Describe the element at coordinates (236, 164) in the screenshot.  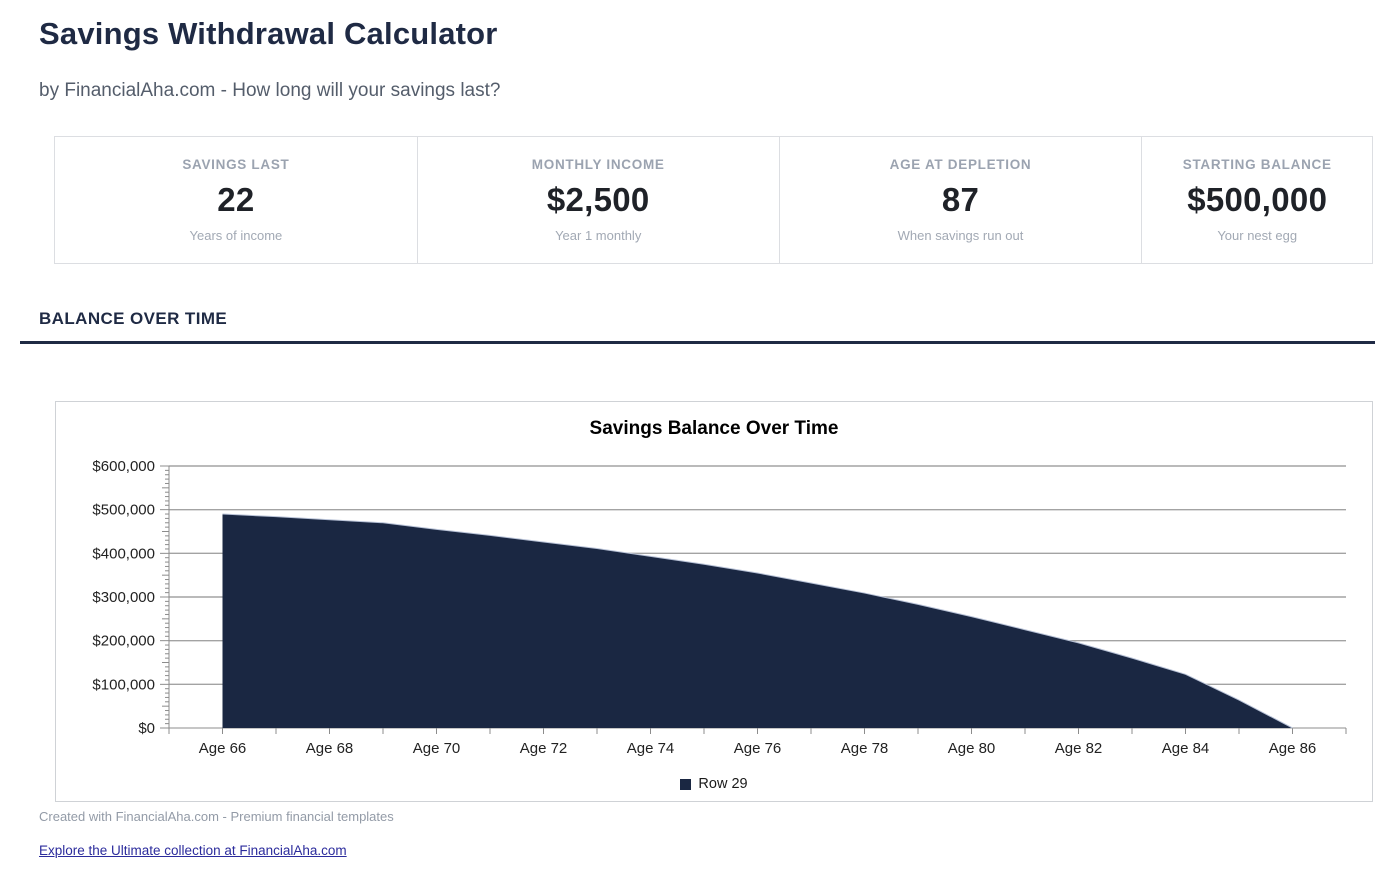
I see `stat-label: SAVINGS LAST` at that location.